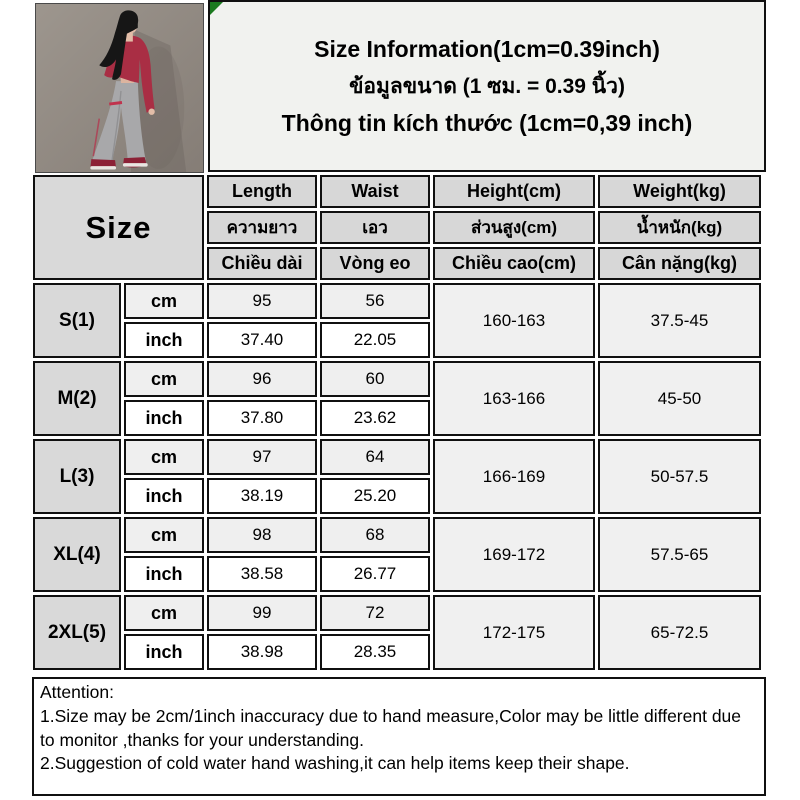 The height and width of the screenshot is (800, 800). I want to click on value-cell: 99, so click(262, 613).